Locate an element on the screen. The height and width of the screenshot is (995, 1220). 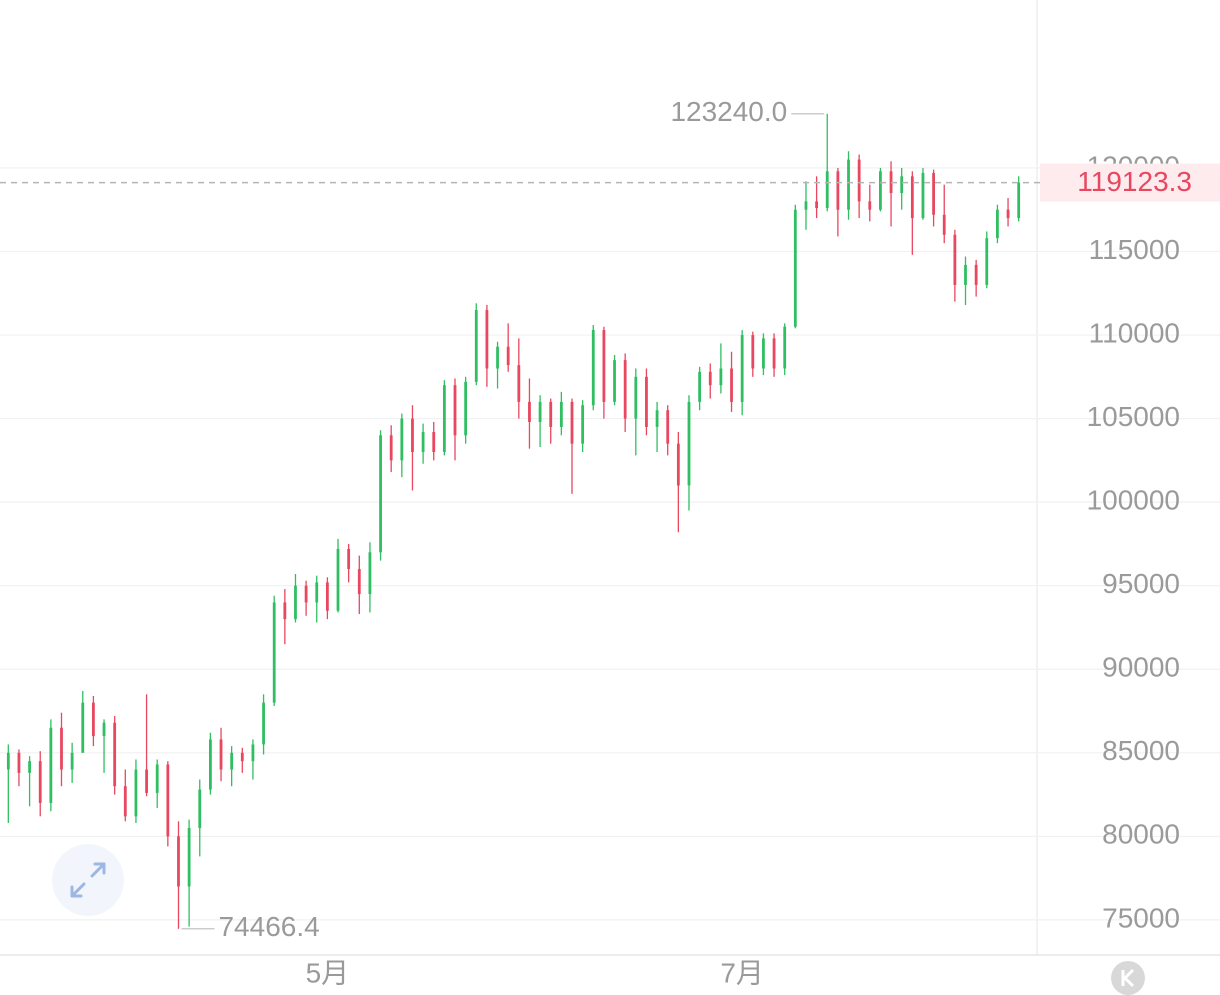
k-circle is located at coordinates (1128, 978).